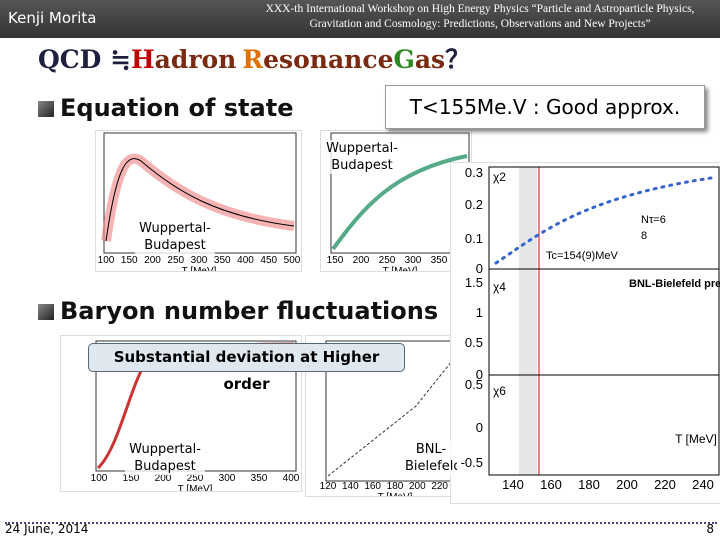 The height and width of the screenshot is (540, 720). Describe the element at coordinates (404, 59) in the screenshot. I see `title-part: G` at that location.